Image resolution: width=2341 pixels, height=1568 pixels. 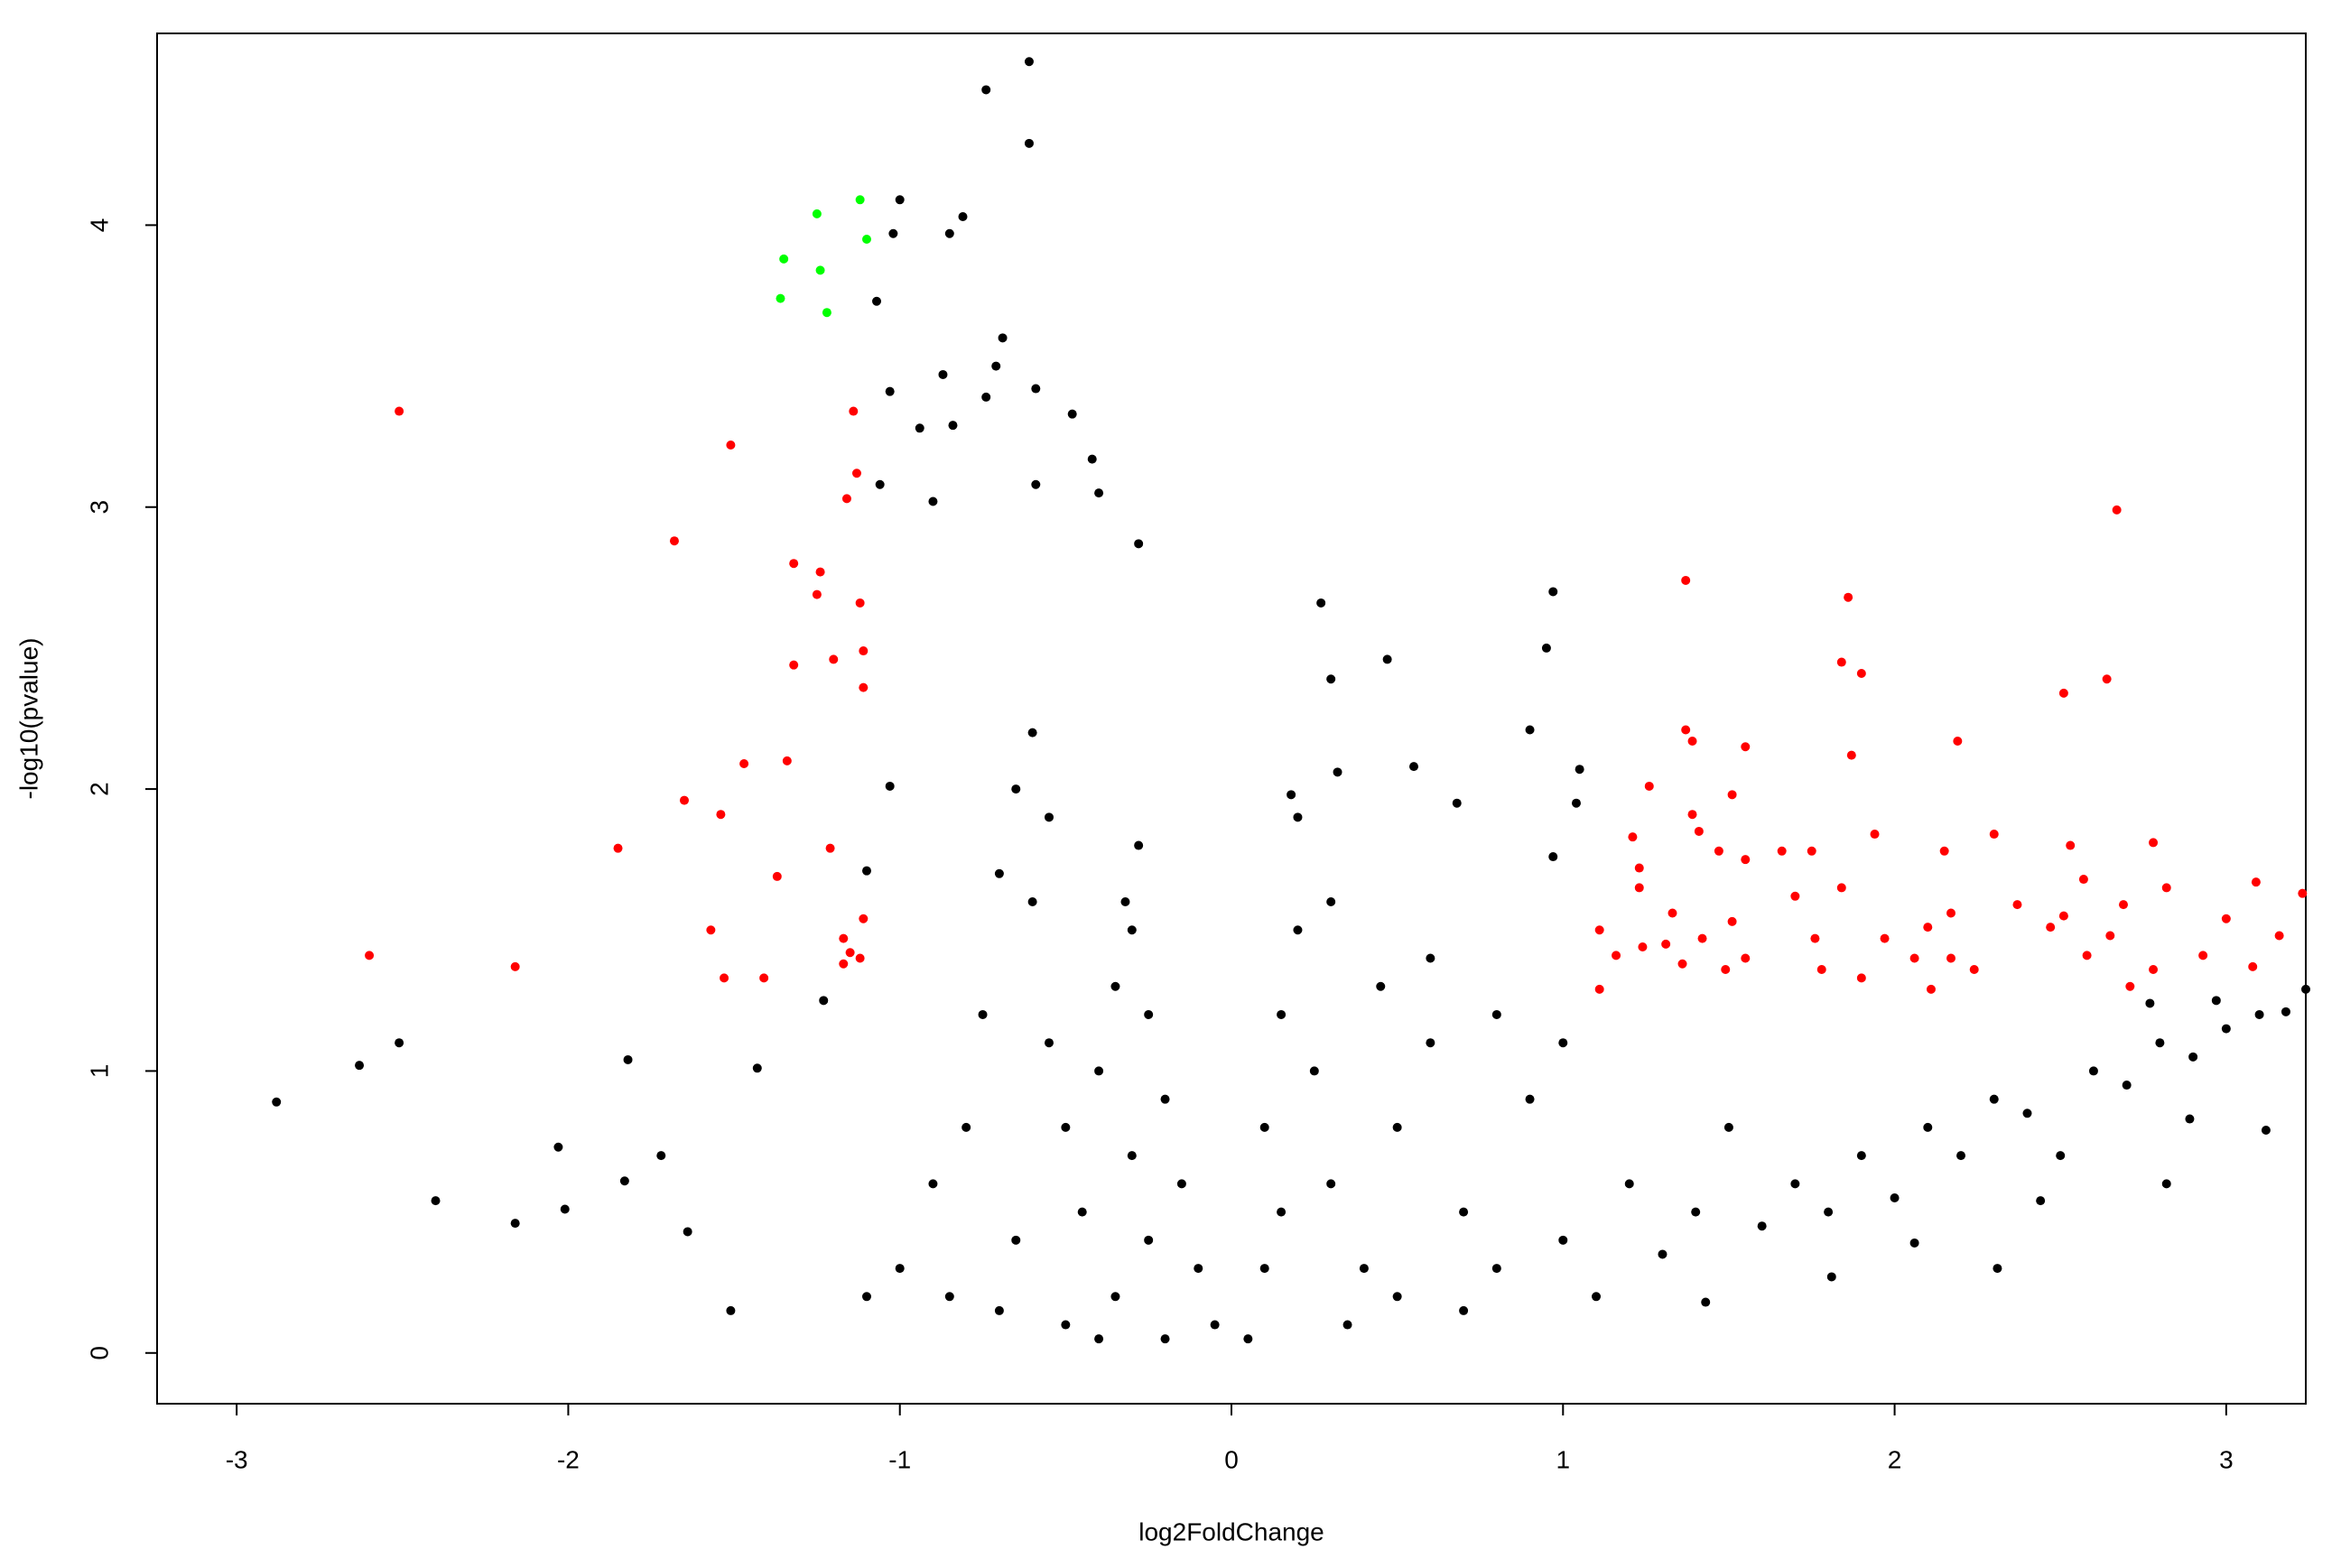 What do you see at coordinates (569, 1459) in the screenshot?
I see `x-tick-label: -2` at bounding box center [569, 1459].